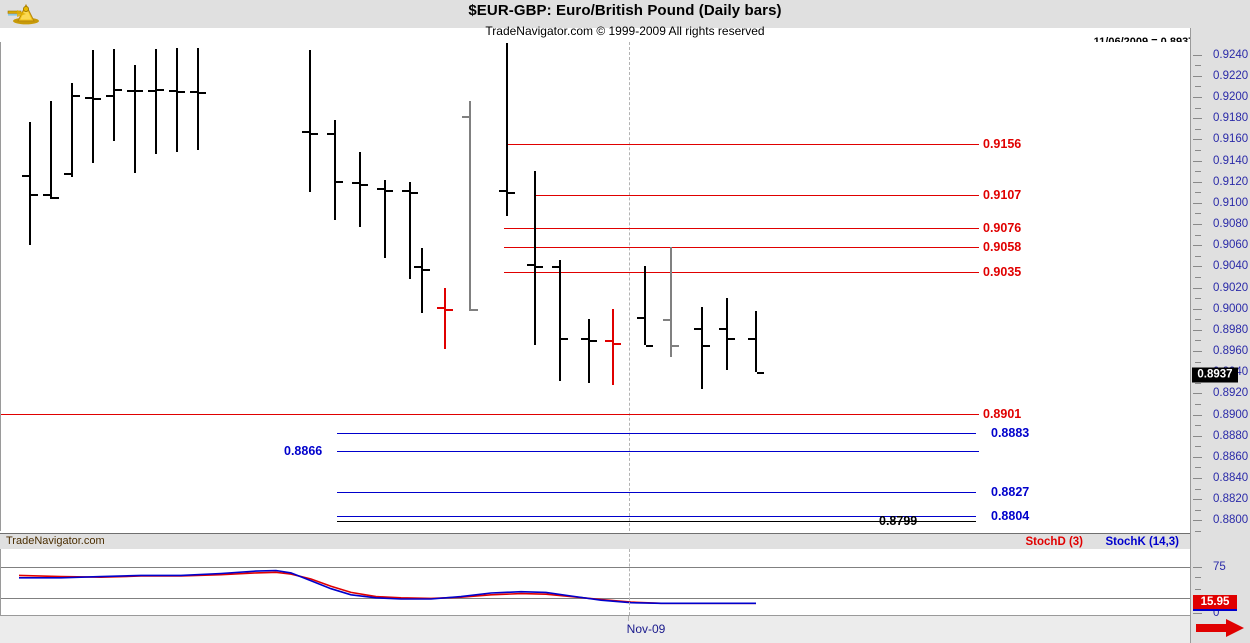 The width and height of the screenshot is (1250, 643). Describe the element at coordinates (1198, 589) in the screenshot. I see `indicator-axis-minor-tick` at that location.